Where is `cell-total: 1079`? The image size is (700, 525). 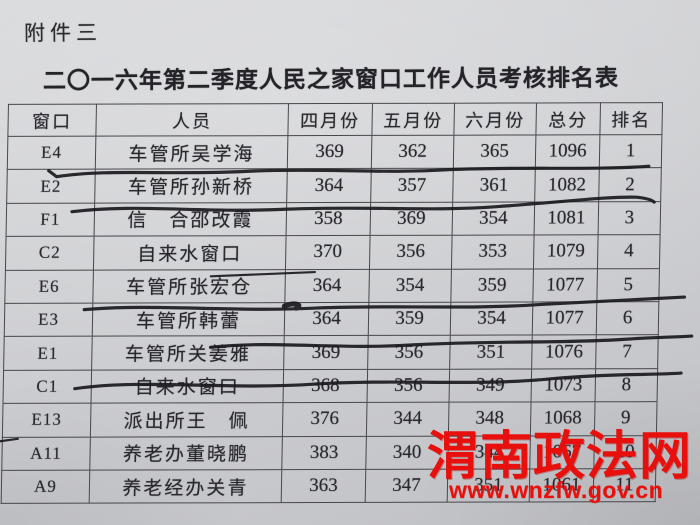 cell-total: 1079 is located at coordinates (566, 251).